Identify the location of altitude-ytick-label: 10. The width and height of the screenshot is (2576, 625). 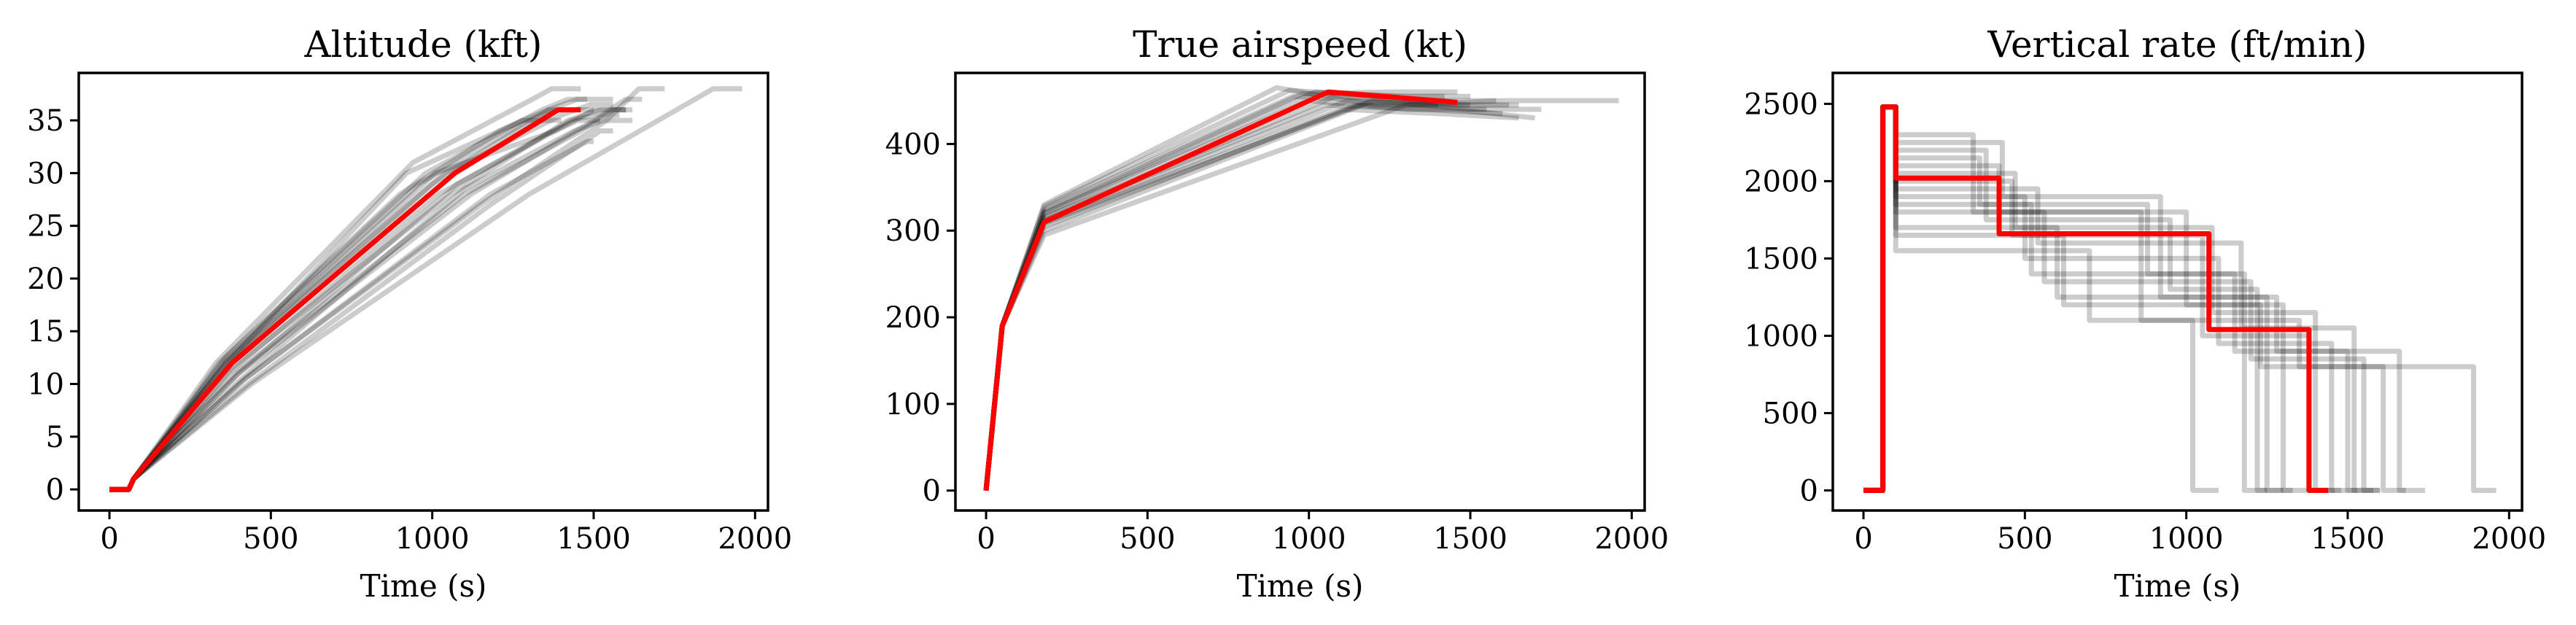
(45, 385).